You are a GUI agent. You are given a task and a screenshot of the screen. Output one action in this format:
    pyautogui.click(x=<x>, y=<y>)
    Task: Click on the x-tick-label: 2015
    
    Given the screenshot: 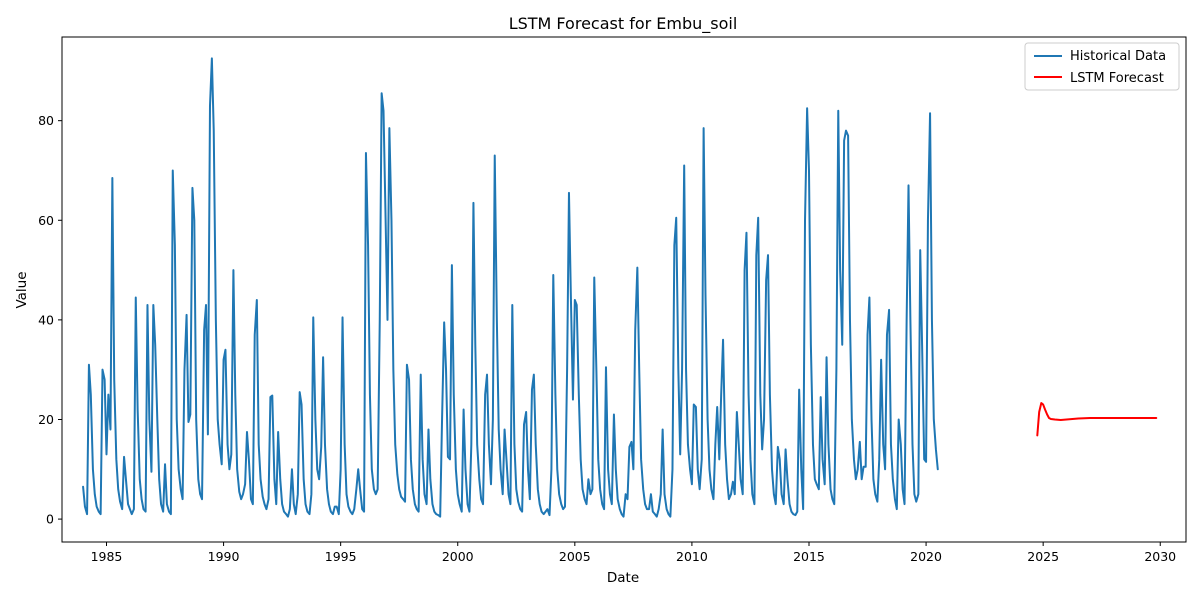 What is the action you would take?
    pyautogui.click(x=809, y=556)
    